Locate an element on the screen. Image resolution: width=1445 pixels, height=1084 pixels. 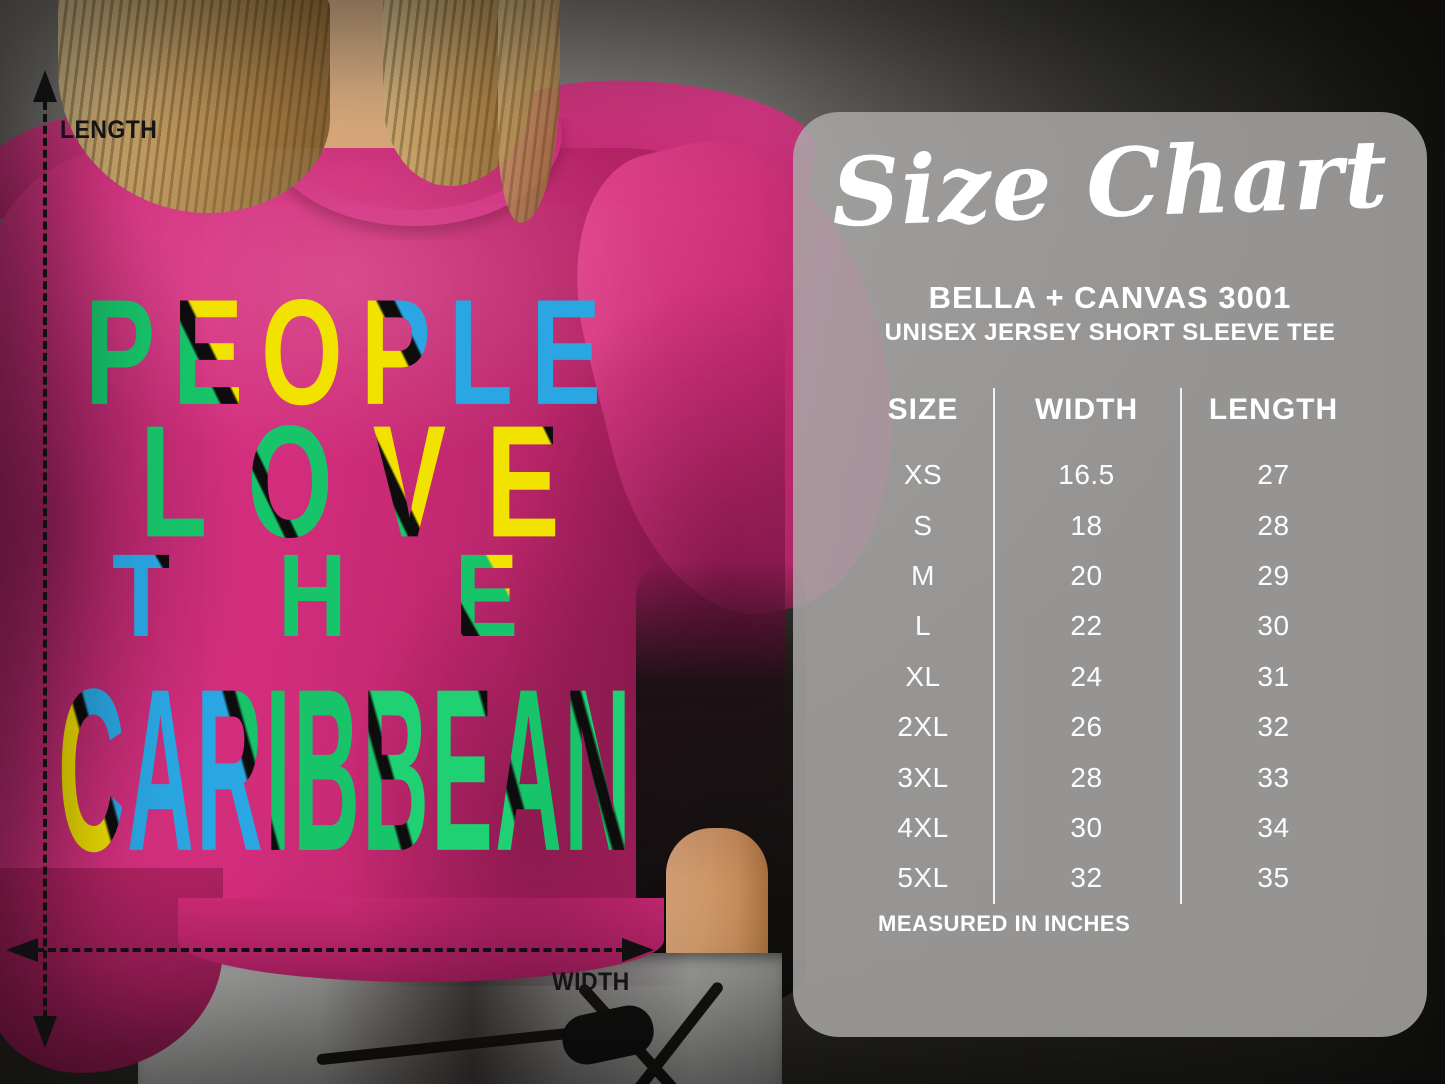
width-cell: 32 is located at coordinates (1086, 878).